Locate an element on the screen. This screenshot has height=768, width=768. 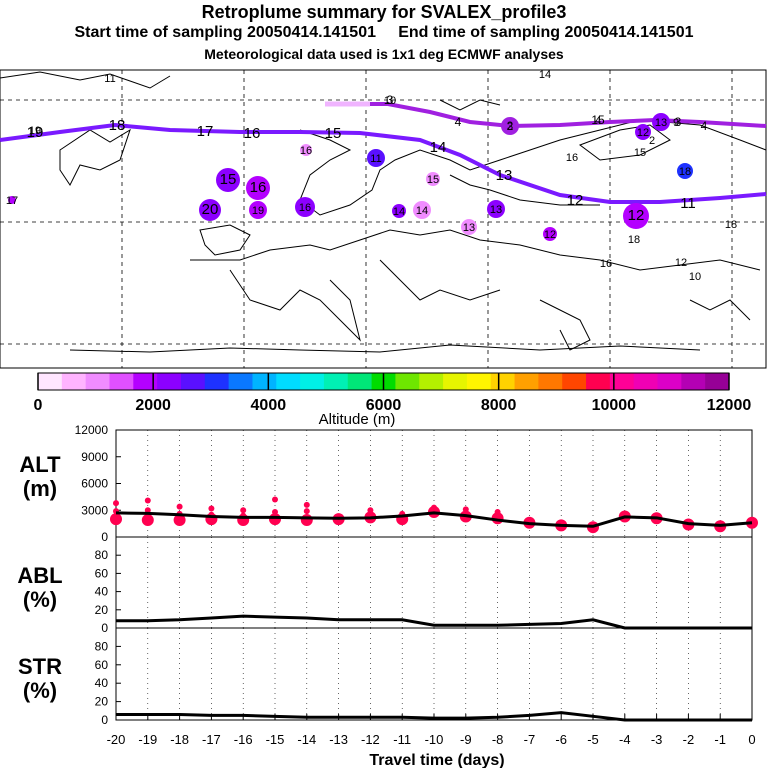
start-time-label: Start time of sampling 20050414.141501 is located at coordinates (225, 32).